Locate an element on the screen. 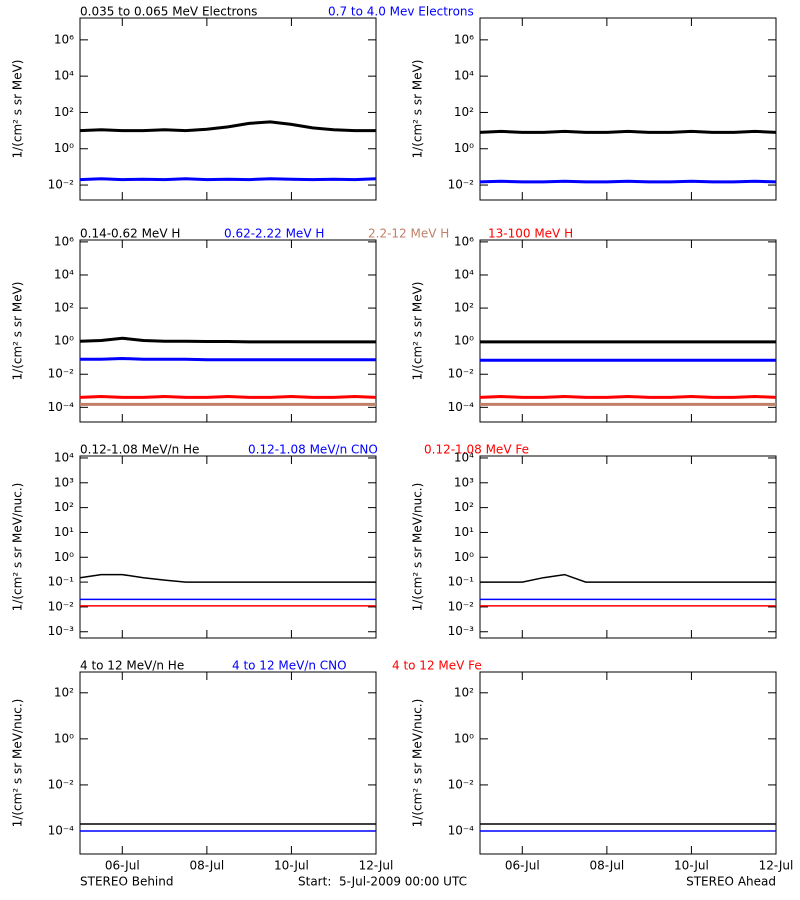 The width and height of the screenshot is (800, 900). footer-center: Start: 5-Jul-2009 00:00 UTC is located at coordinates (382, 882).